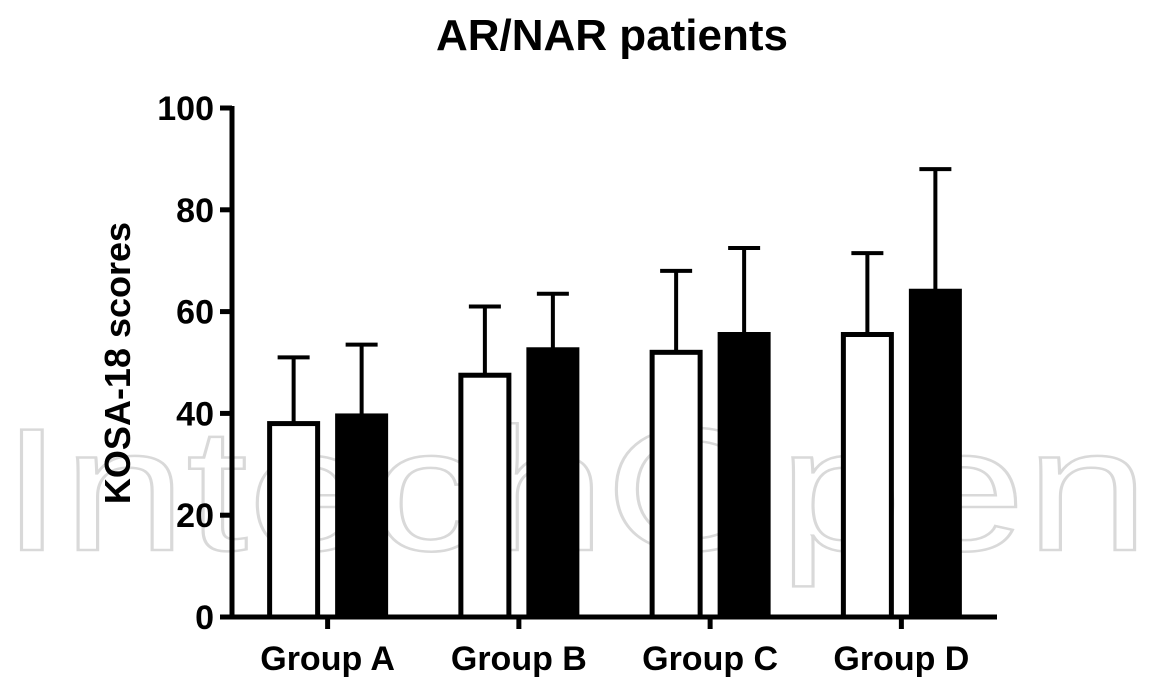 The image size is (1151, 677). What do you see at coordinates (195, 516) in the screenshot?
I see `y-tick-label: 20` at bounding box center [195, 516].